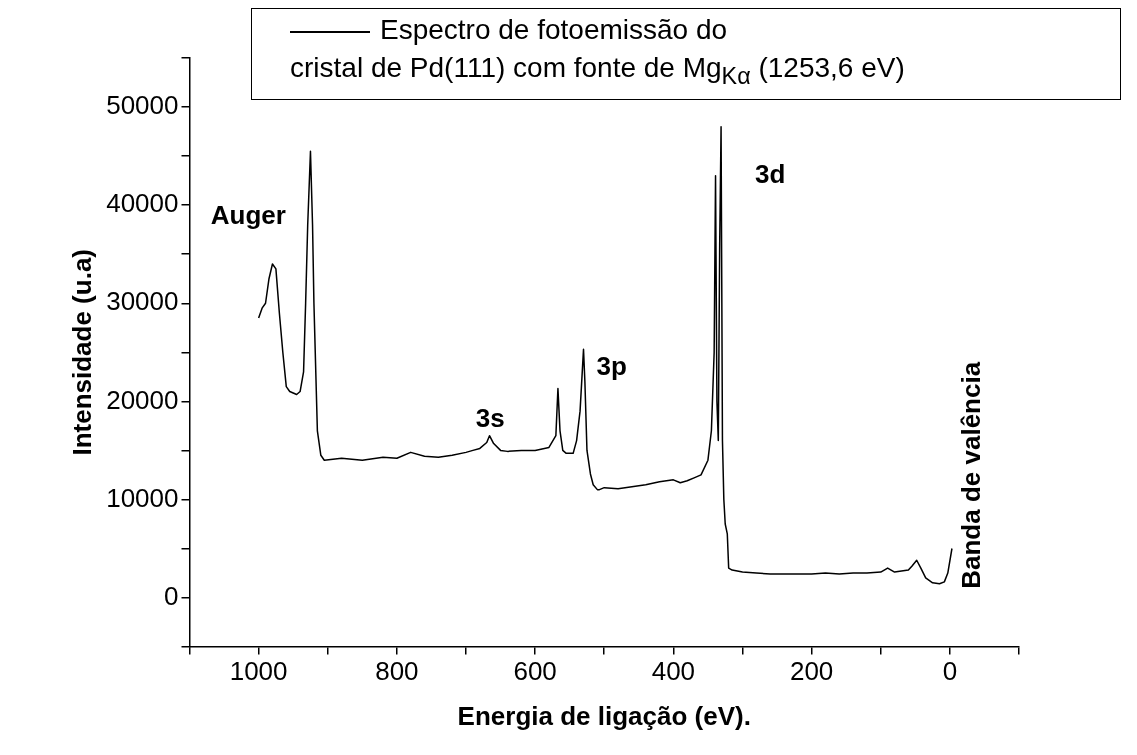 The image size is (1137, 755). Describe the element at coordinates (950, 671) in the screenshot. I see `x-tick-label: 0` at that location.